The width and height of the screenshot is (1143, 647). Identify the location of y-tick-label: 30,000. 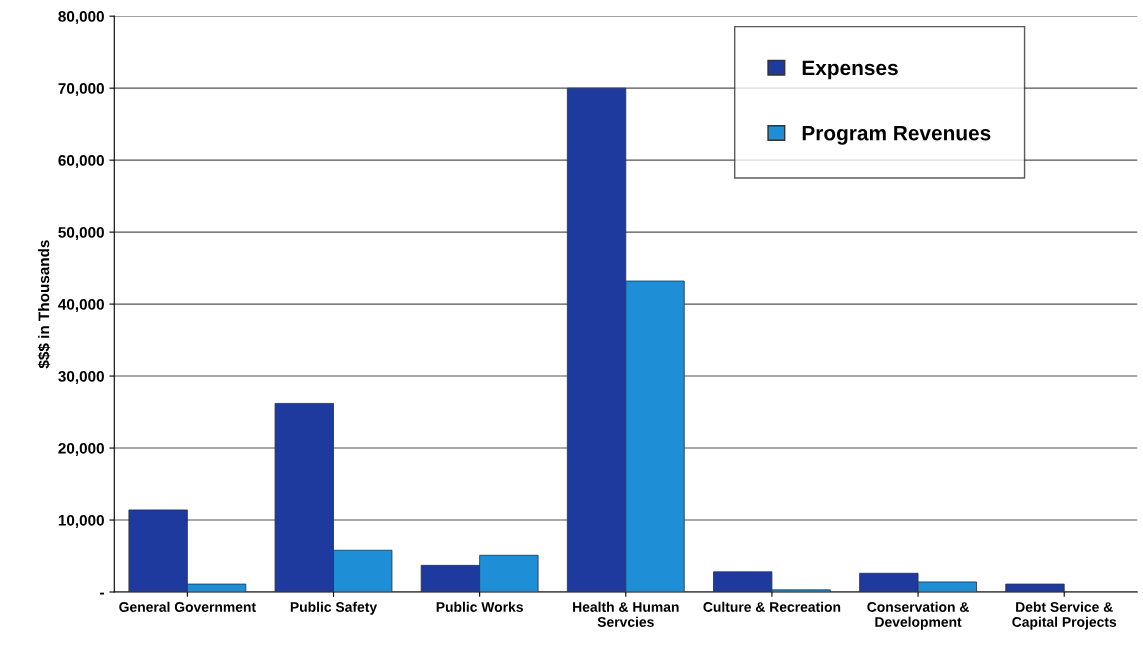
(81, 377).